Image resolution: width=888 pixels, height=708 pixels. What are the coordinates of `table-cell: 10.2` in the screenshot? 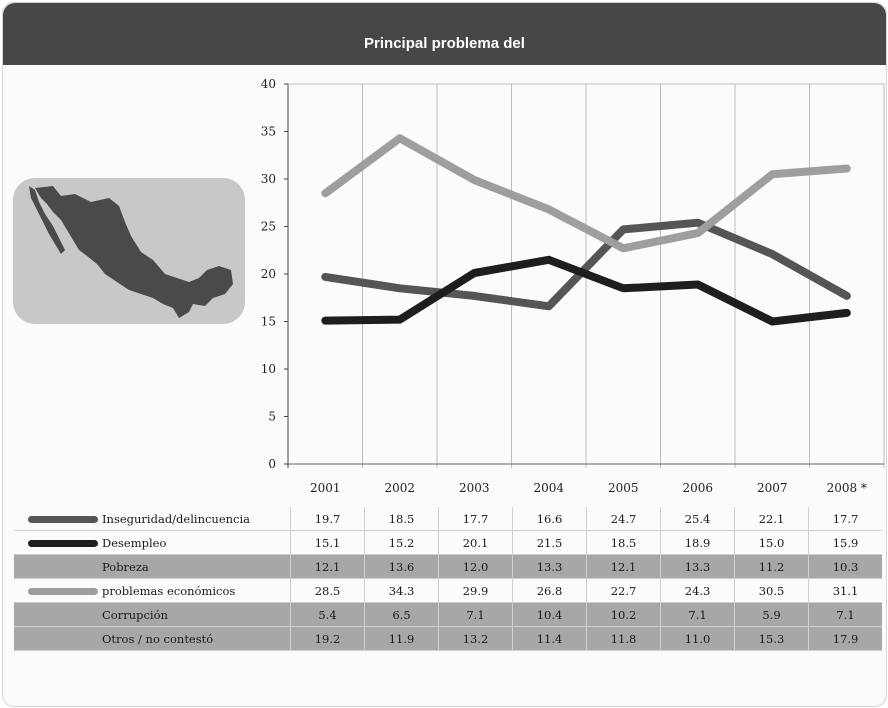 It's located at (623, 614).